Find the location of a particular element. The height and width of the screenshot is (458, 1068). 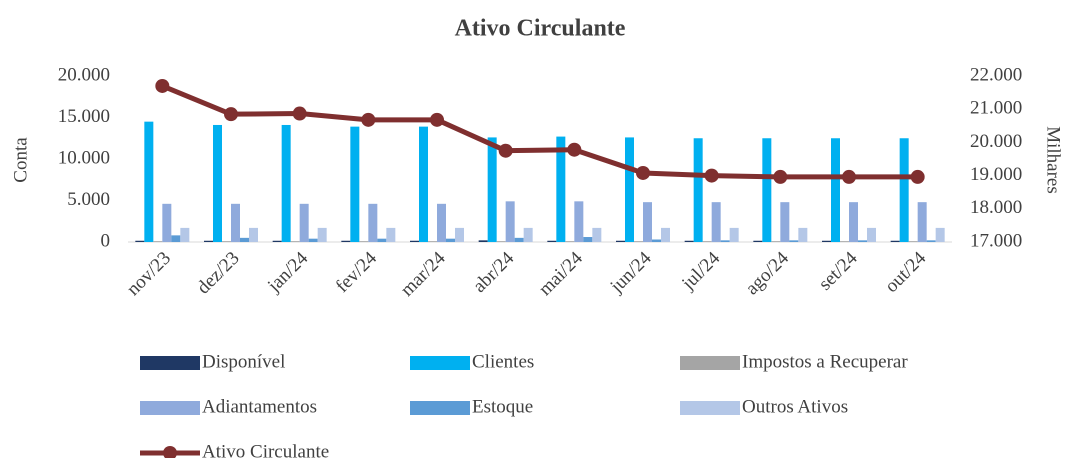

y-tick-label: 20.000 is located at coordinates (84, 74).